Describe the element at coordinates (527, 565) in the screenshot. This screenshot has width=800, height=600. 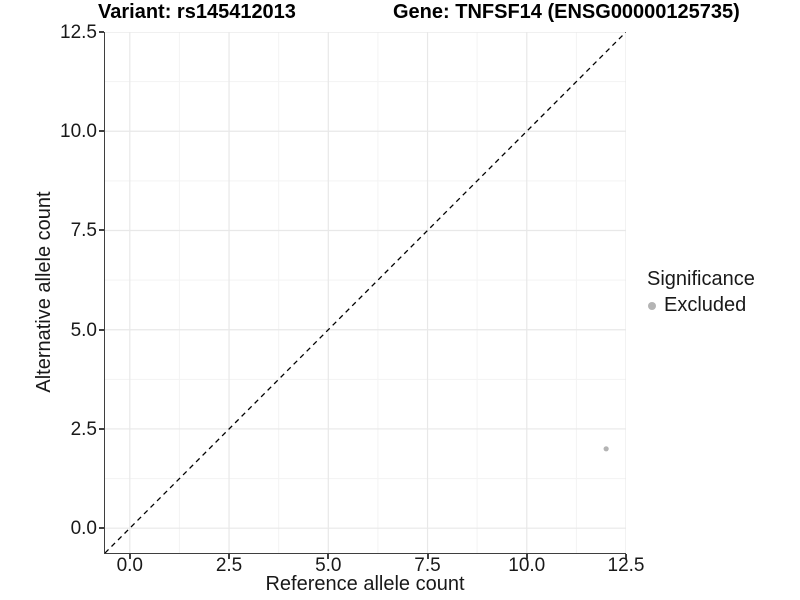
I see `x-tick-label: 10.0` at that location.